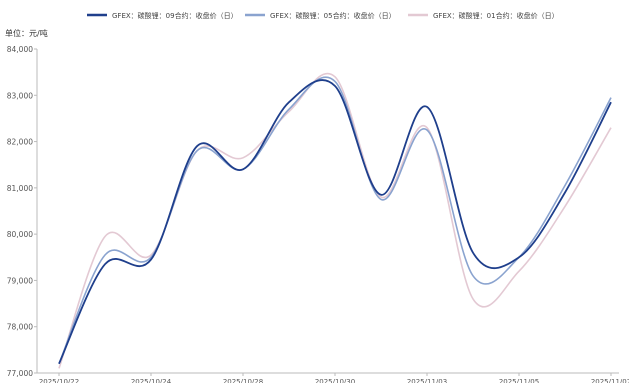  I want to click on legend-label: GFEX：碳酸锂：05合约：收盘价（日）, so click(333, 15).